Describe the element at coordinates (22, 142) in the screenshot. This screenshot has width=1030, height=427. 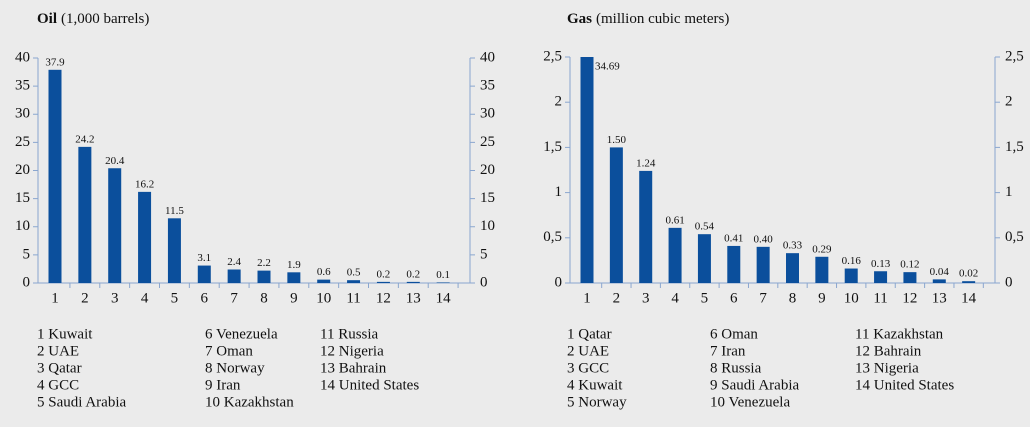
I see `y-tick-label-left: 25` at that location.